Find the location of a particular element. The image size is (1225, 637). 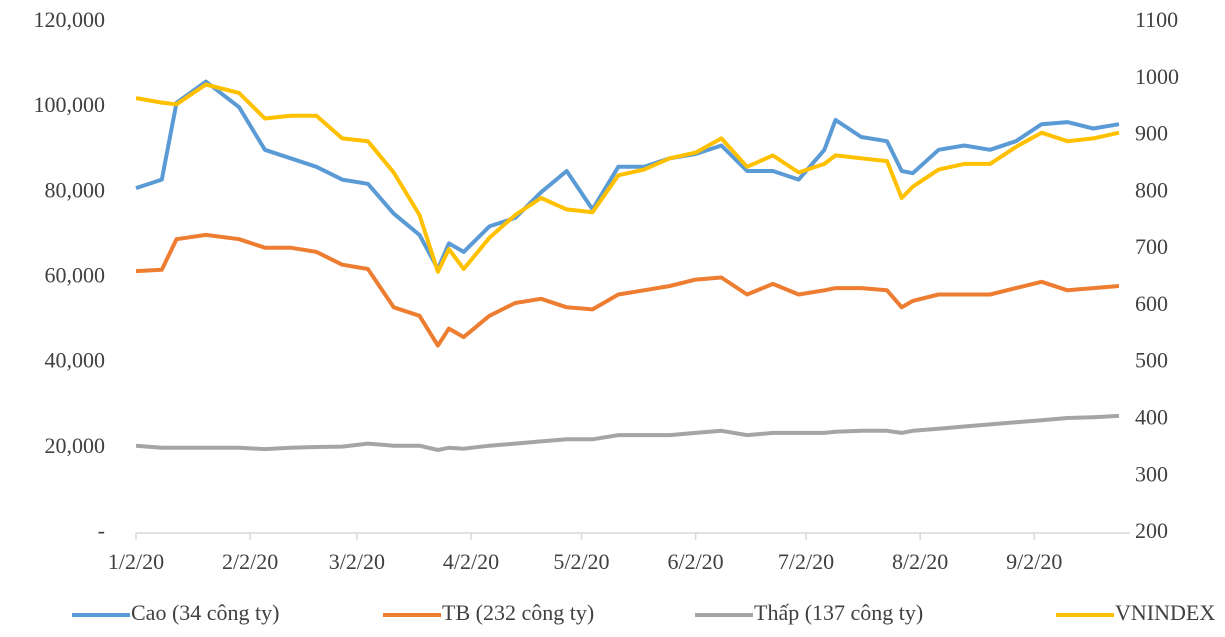

x-tick-label: 8/2/20 is located at coordinates (920, 561).